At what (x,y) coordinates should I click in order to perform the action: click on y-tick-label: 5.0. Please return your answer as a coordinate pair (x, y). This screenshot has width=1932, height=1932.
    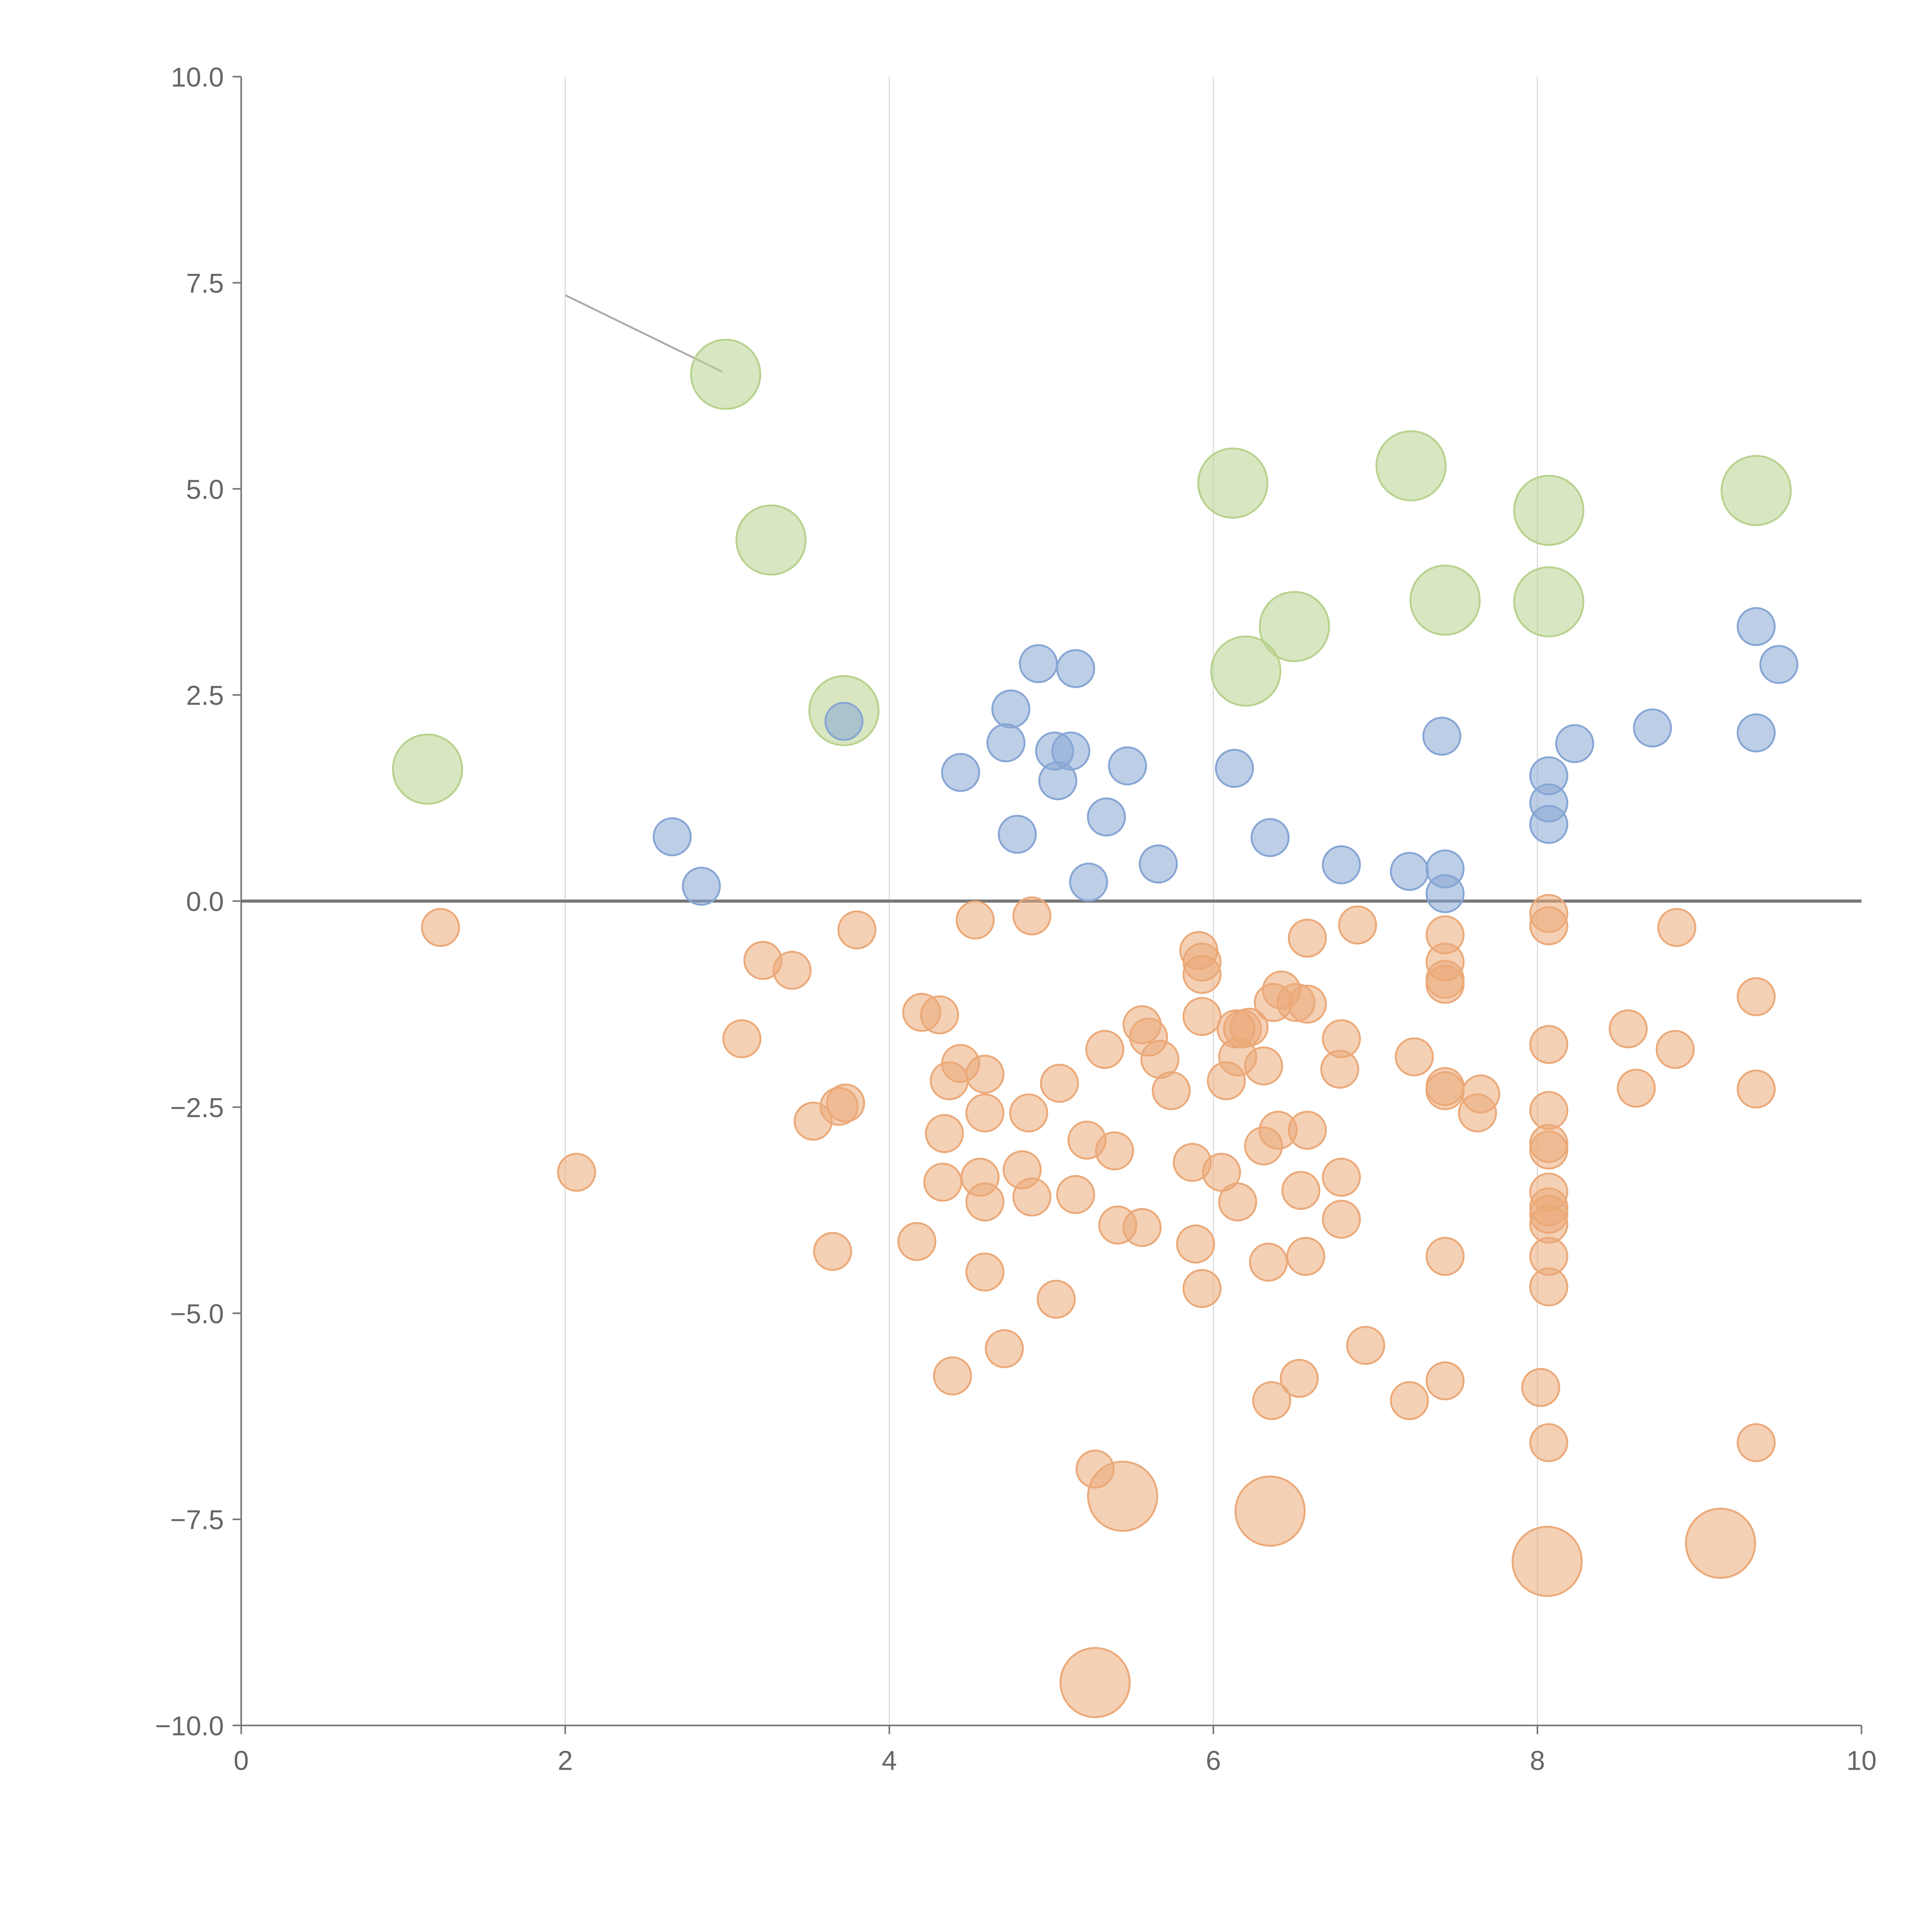
    Looking at the image, I should click on (205, 489).